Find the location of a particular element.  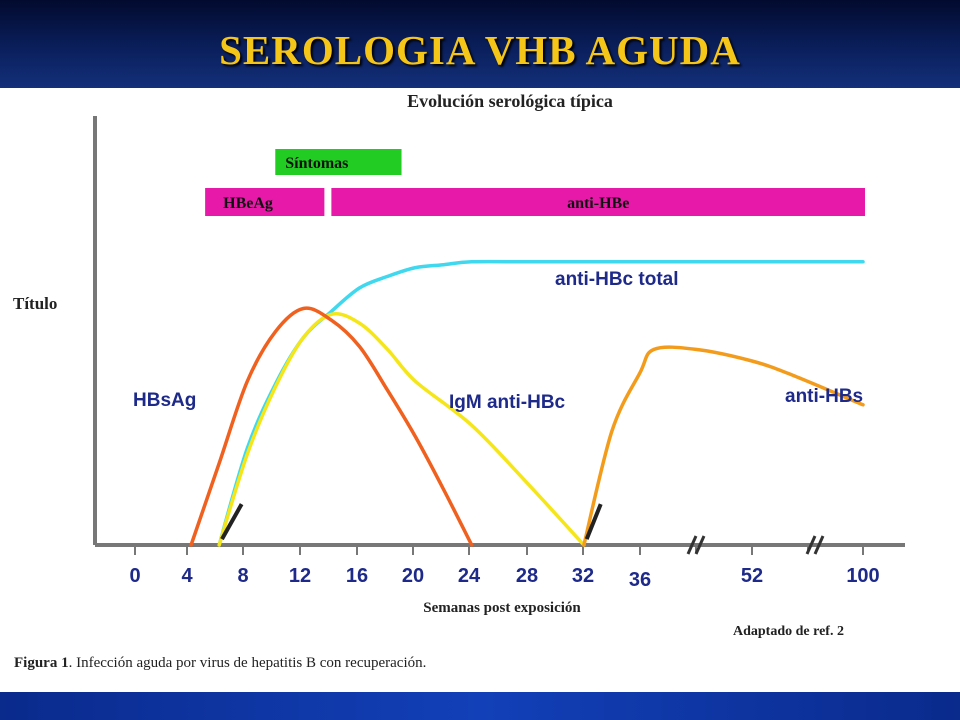

x-tick-label-32: 32 is located at coordinates (583, 576).